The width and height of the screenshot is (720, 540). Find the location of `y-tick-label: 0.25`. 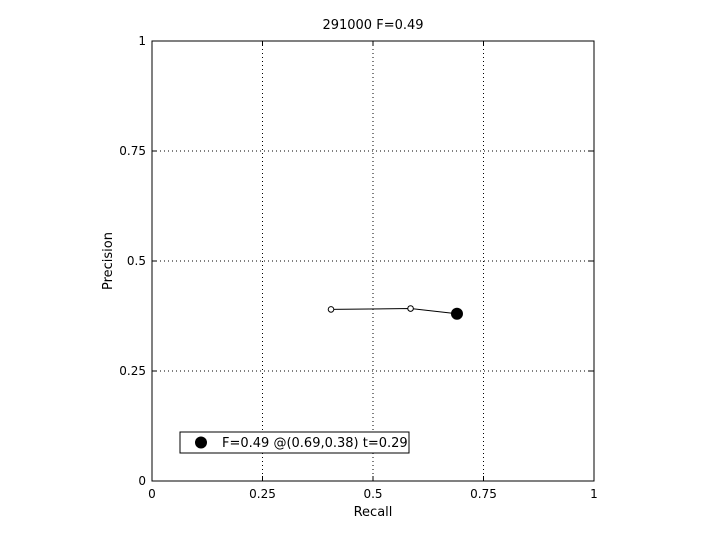

y-tick-label: 0.25 is located at coordinates (132, 371).